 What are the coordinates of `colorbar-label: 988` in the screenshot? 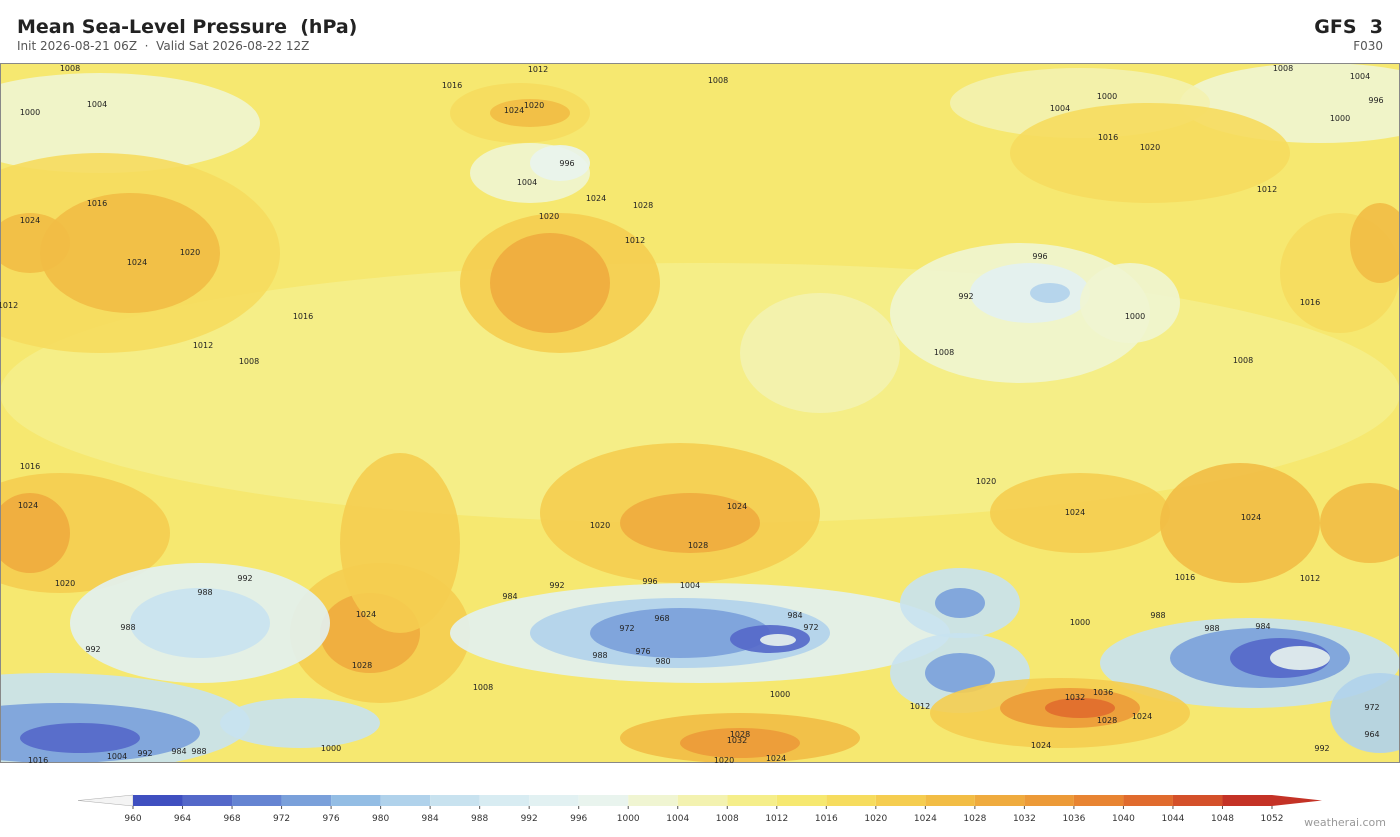 It's located at (479, 819).